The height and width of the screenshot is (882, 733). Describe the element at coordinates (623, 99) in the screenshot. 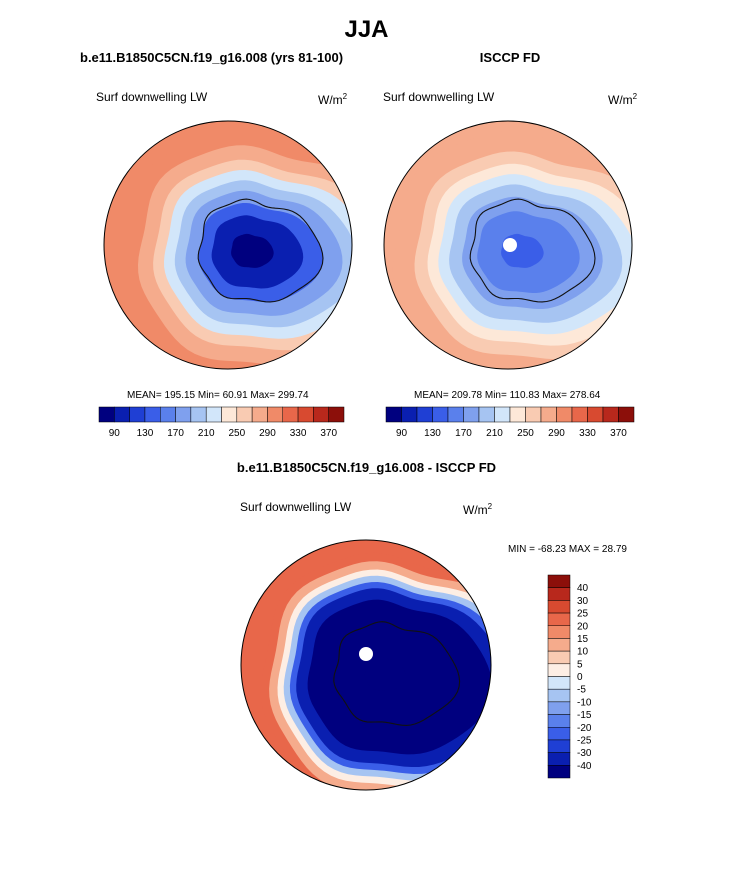

I see `panel2-units: W/m2` at that location.